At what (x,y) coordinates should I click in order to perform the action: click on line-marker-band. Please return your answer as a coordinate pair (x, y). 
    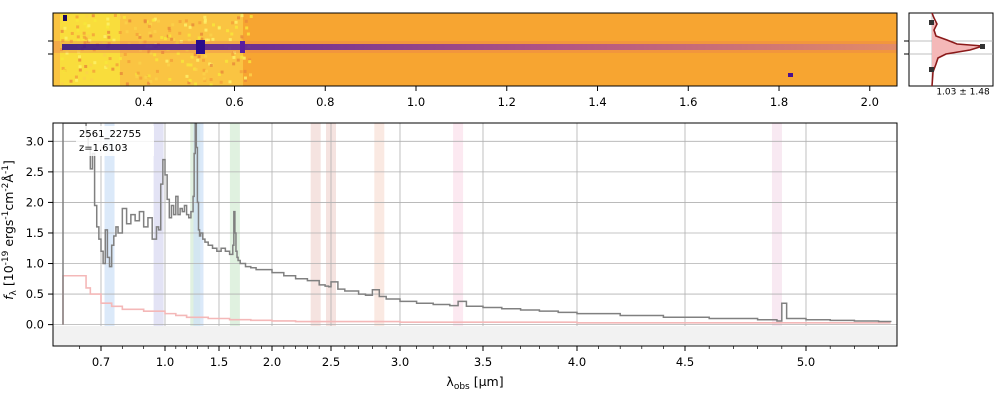
    Looking at the image, I should click on (234, 234).